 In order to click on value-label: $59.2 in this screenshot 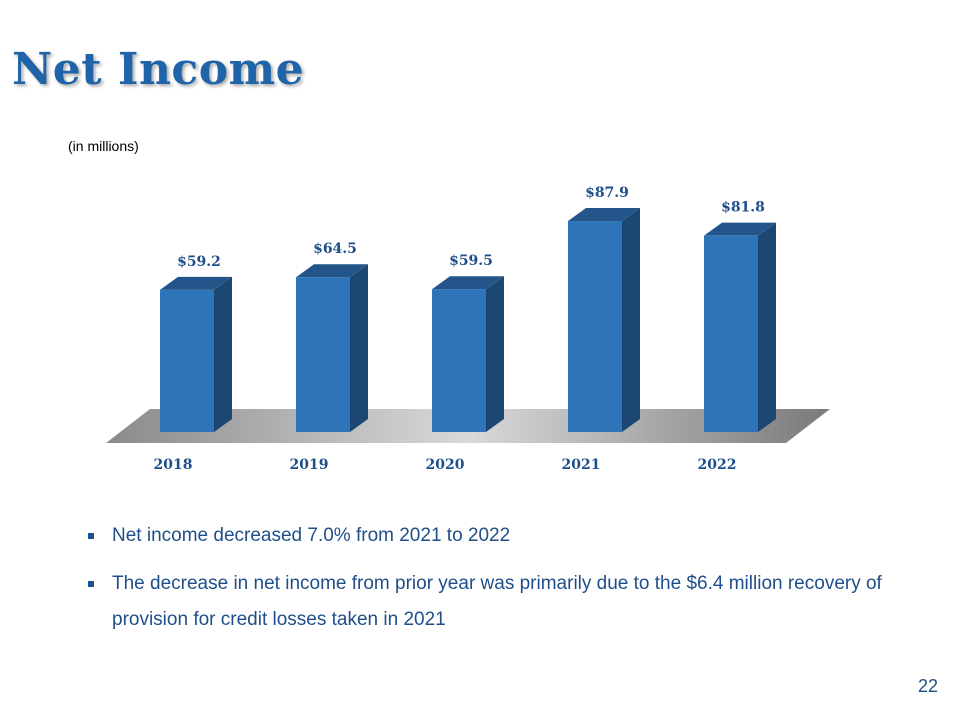, I will do `click(199, 262)`.